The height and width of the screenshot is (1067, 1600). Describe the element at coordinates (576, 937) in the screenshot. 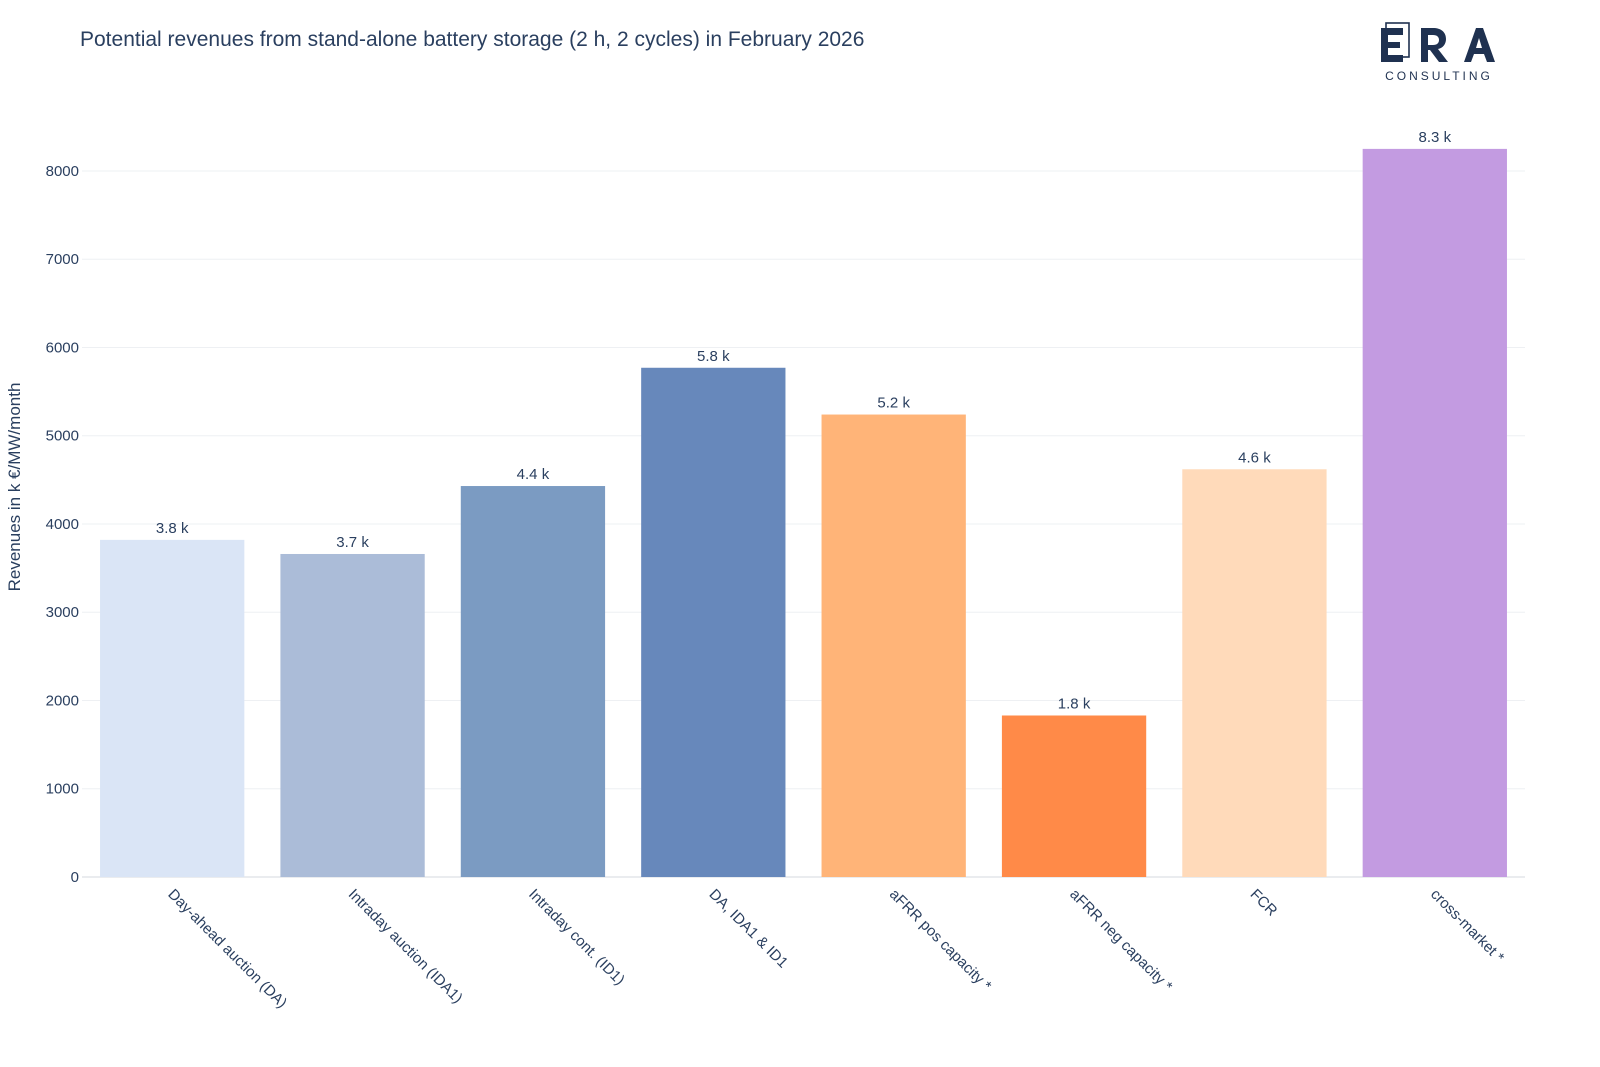

I see `x-tick-label: Intraday cont. (ID1)` at that location.